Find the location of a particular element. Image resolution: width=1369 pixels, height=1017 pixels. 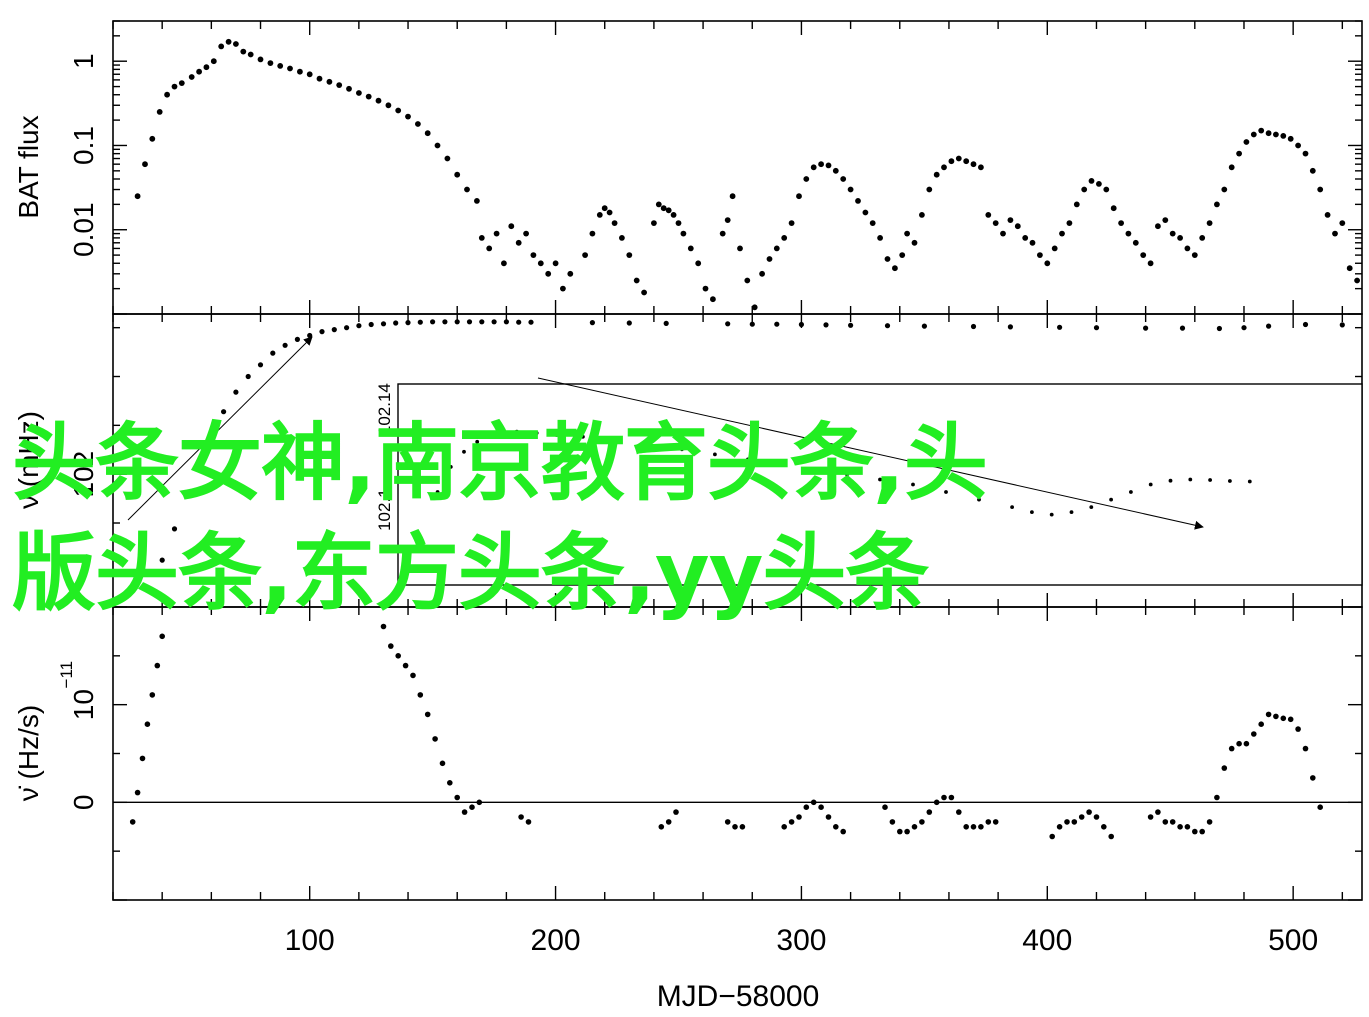

overlay-text-line-1: 头条女神,南京教育头条,头 is located at coordinates (500, 463).